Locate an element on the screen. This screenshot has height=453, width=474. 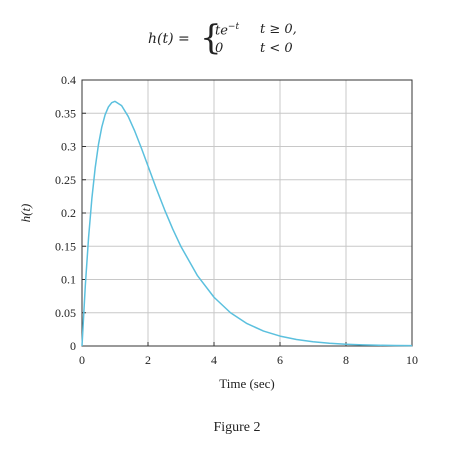
x-axis-label: Time (sec) is located at coordinates (247, 383).